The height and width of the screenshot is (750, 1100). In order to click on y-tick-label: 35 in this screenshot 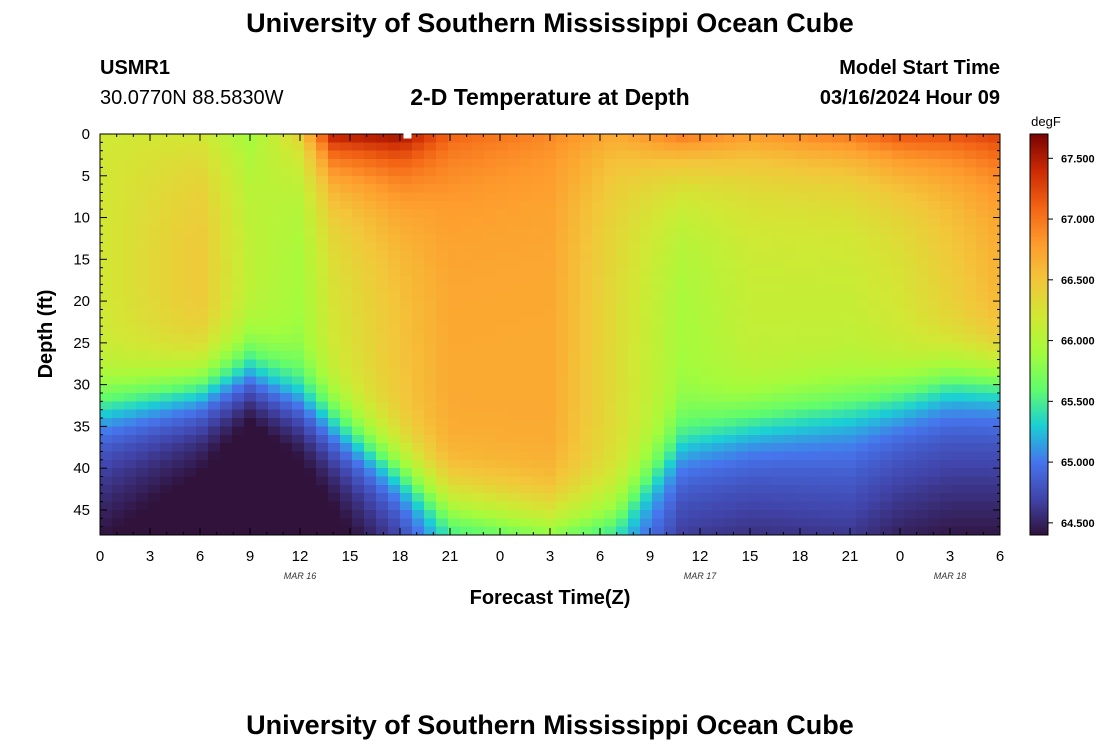, I will do `click(81, 426)`.